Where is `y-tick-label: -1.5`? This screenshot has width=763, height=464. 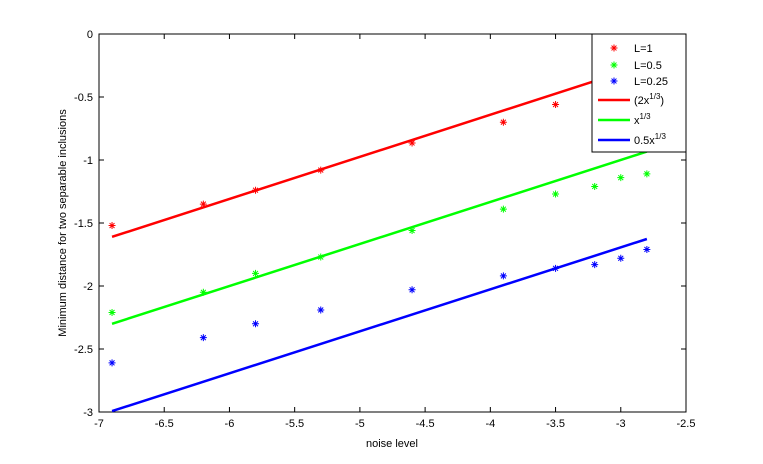 y-tick-label: -1.5 is located at coordinates (83, 224).